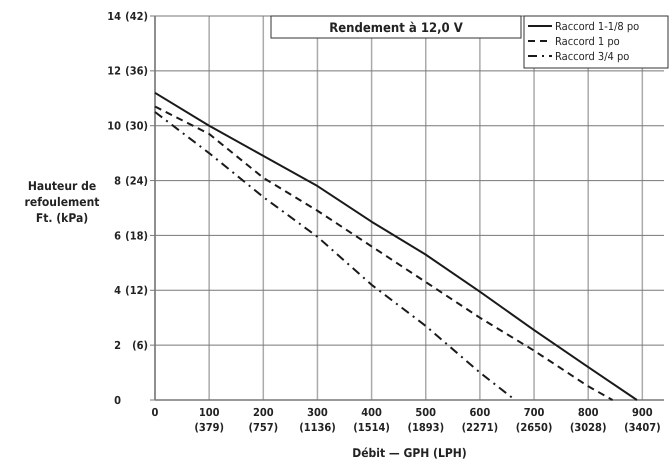 This screenshot has width=669, height=468. I want to click on x-tick-label: 200, so click(263, 412).